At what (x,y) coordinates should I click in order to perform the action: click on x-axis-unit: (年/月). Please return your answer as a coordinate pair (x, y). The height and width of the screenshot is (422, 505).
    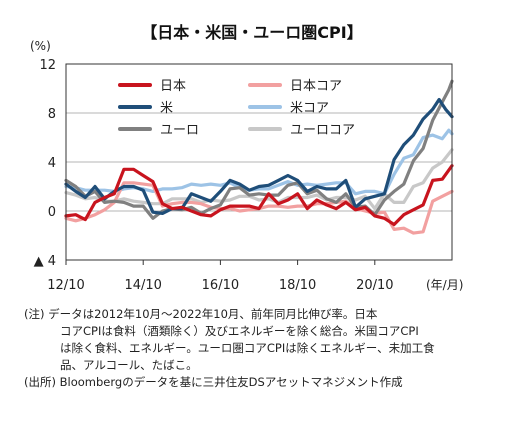
    Looking at the image, I should click on (444, 285).